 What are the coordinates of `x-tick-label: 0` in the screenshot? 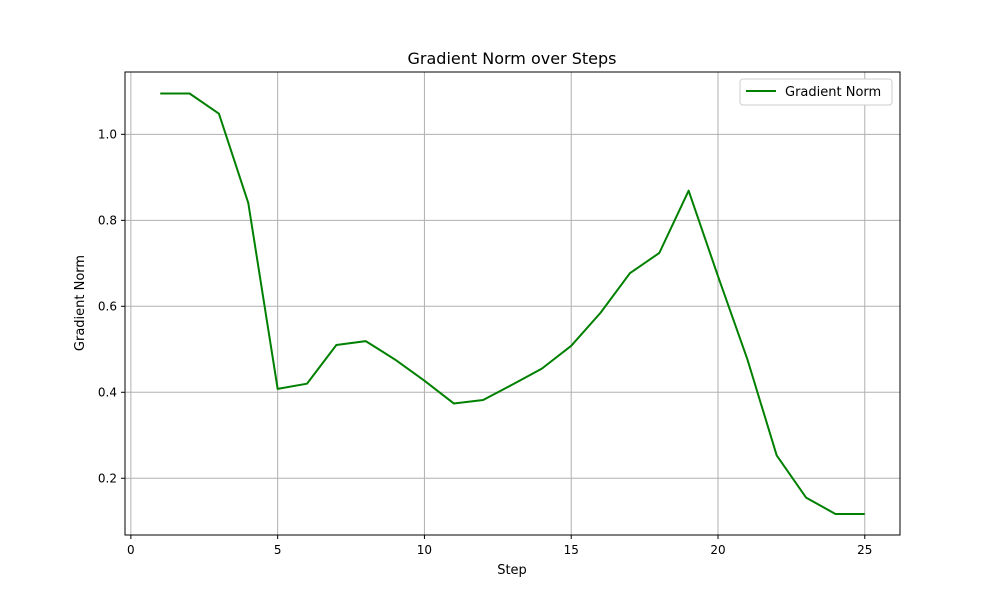 It's located at (131, 550).